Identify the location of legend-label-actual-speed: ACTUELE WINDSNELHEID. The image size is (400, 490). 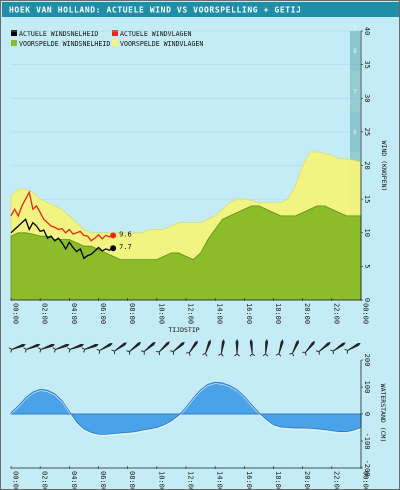
(58, 34).